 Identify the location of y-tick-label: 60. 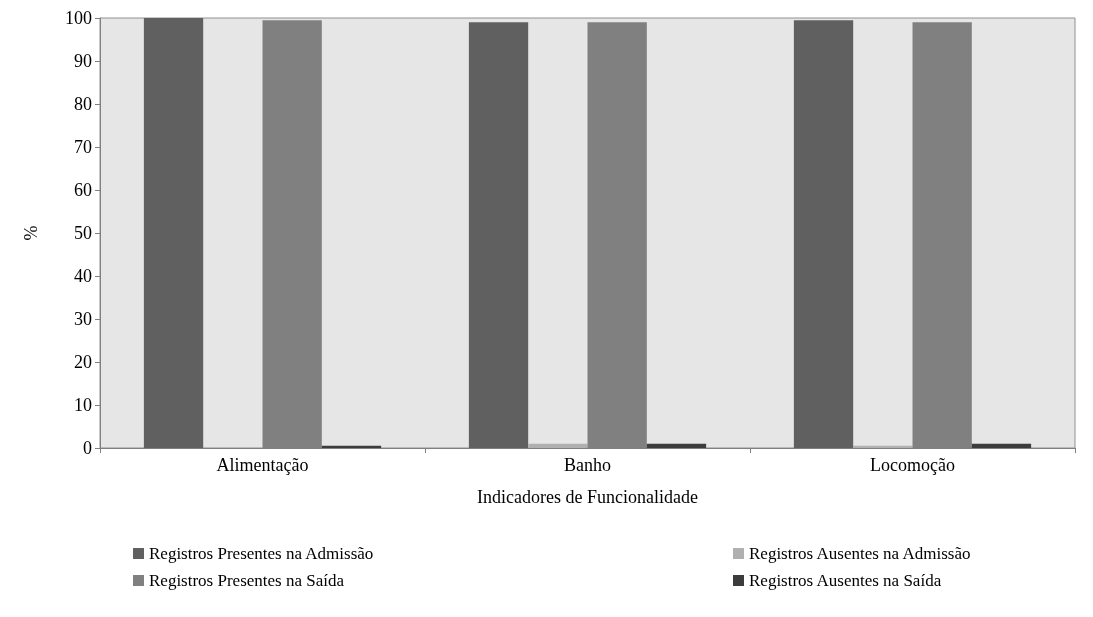
(83, 190).